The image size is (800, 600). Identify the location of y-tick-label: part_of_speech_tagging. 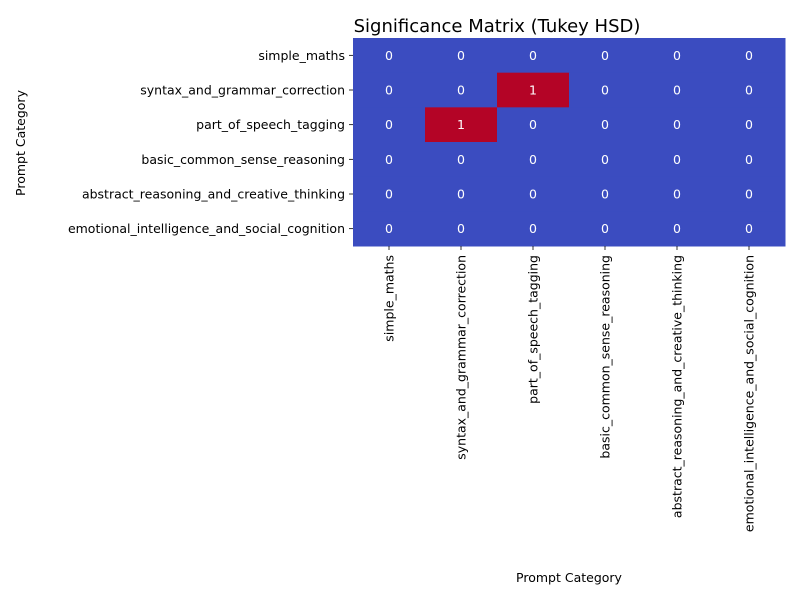
(270, 124).